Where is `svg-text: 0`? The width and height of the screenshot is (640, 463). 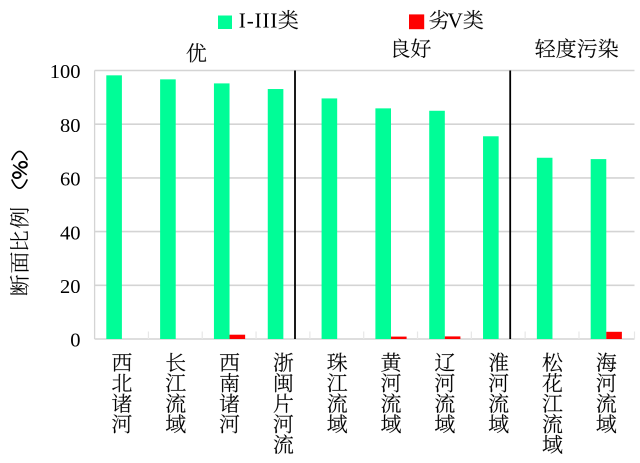 svg-text: 0 is located at coordinates (75, 341).